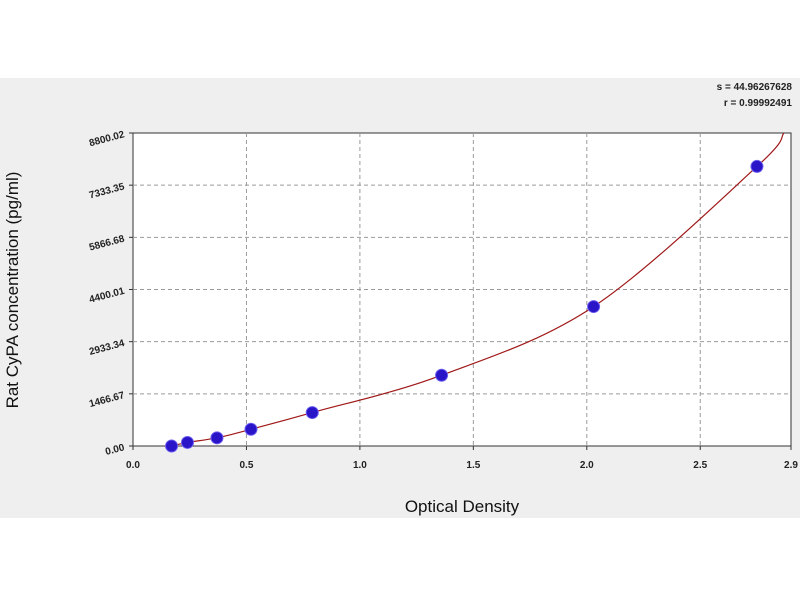 The height and width of the screenshot is (600, 800). What do you see at coordinates (587, 465) in the screenshot?
I see `x-tick-label: 2.0` at bounding box center [587, 465].